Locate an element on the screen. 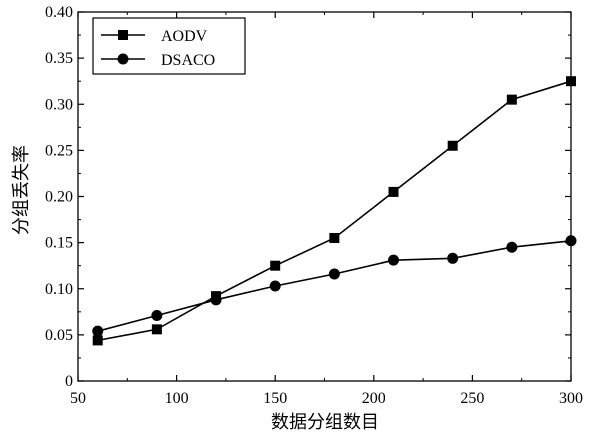 The height and width of the screenshot is (437, 592). y-tick-label: 0.15 is located at coordinates (59, 243).